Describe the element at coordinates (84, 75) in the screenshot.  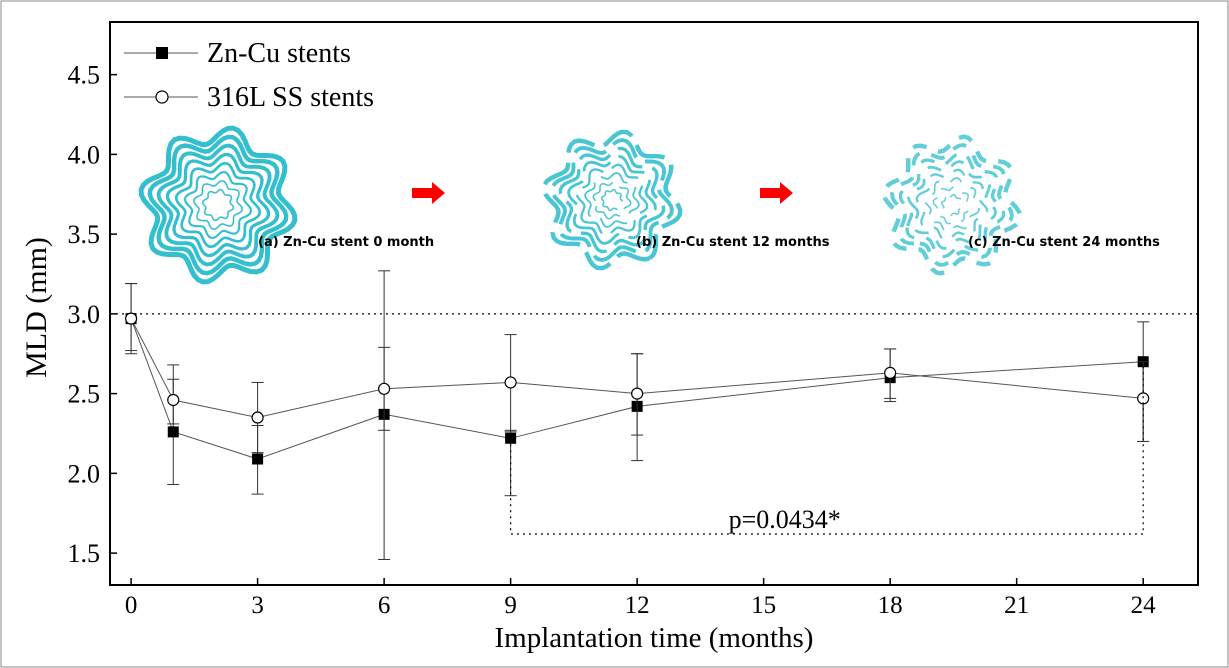
I see `y-tick-label: 4.5` at that location.